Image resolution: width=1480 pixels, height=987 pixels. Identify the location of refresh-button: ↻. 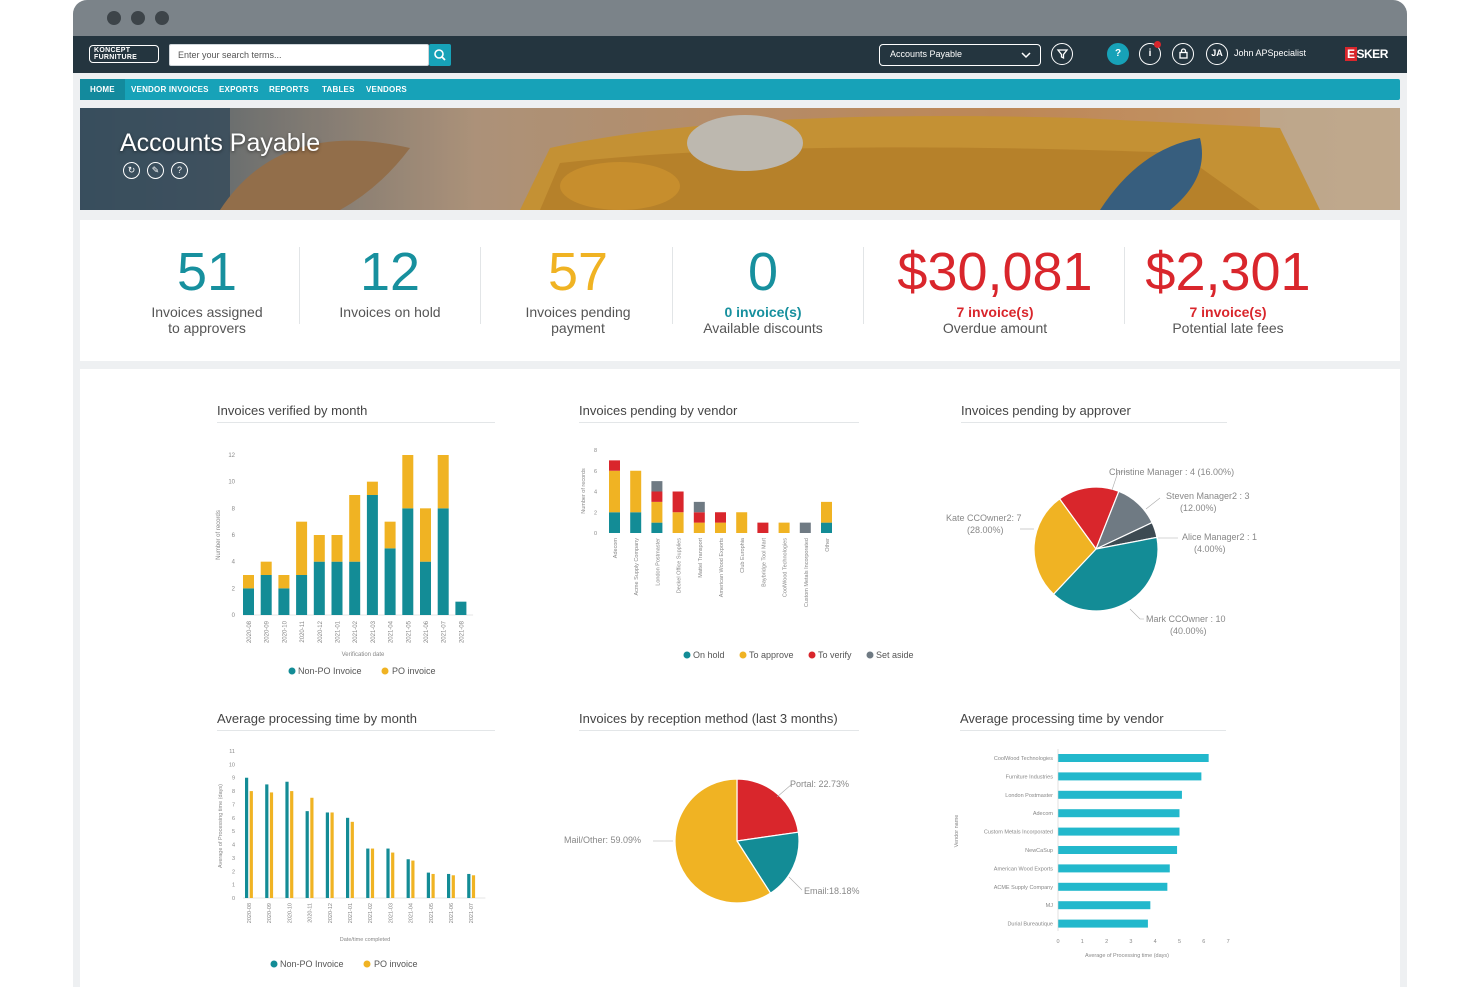
(131, 170).